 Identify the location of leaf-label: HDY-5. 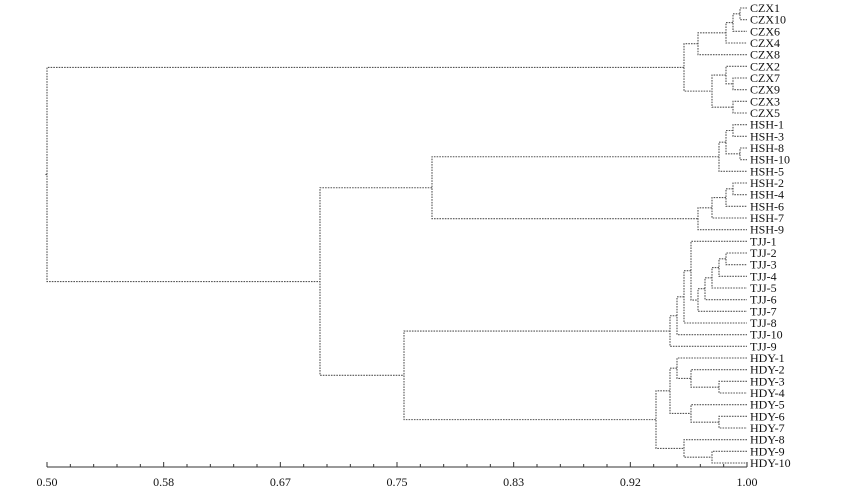
(767, 405).